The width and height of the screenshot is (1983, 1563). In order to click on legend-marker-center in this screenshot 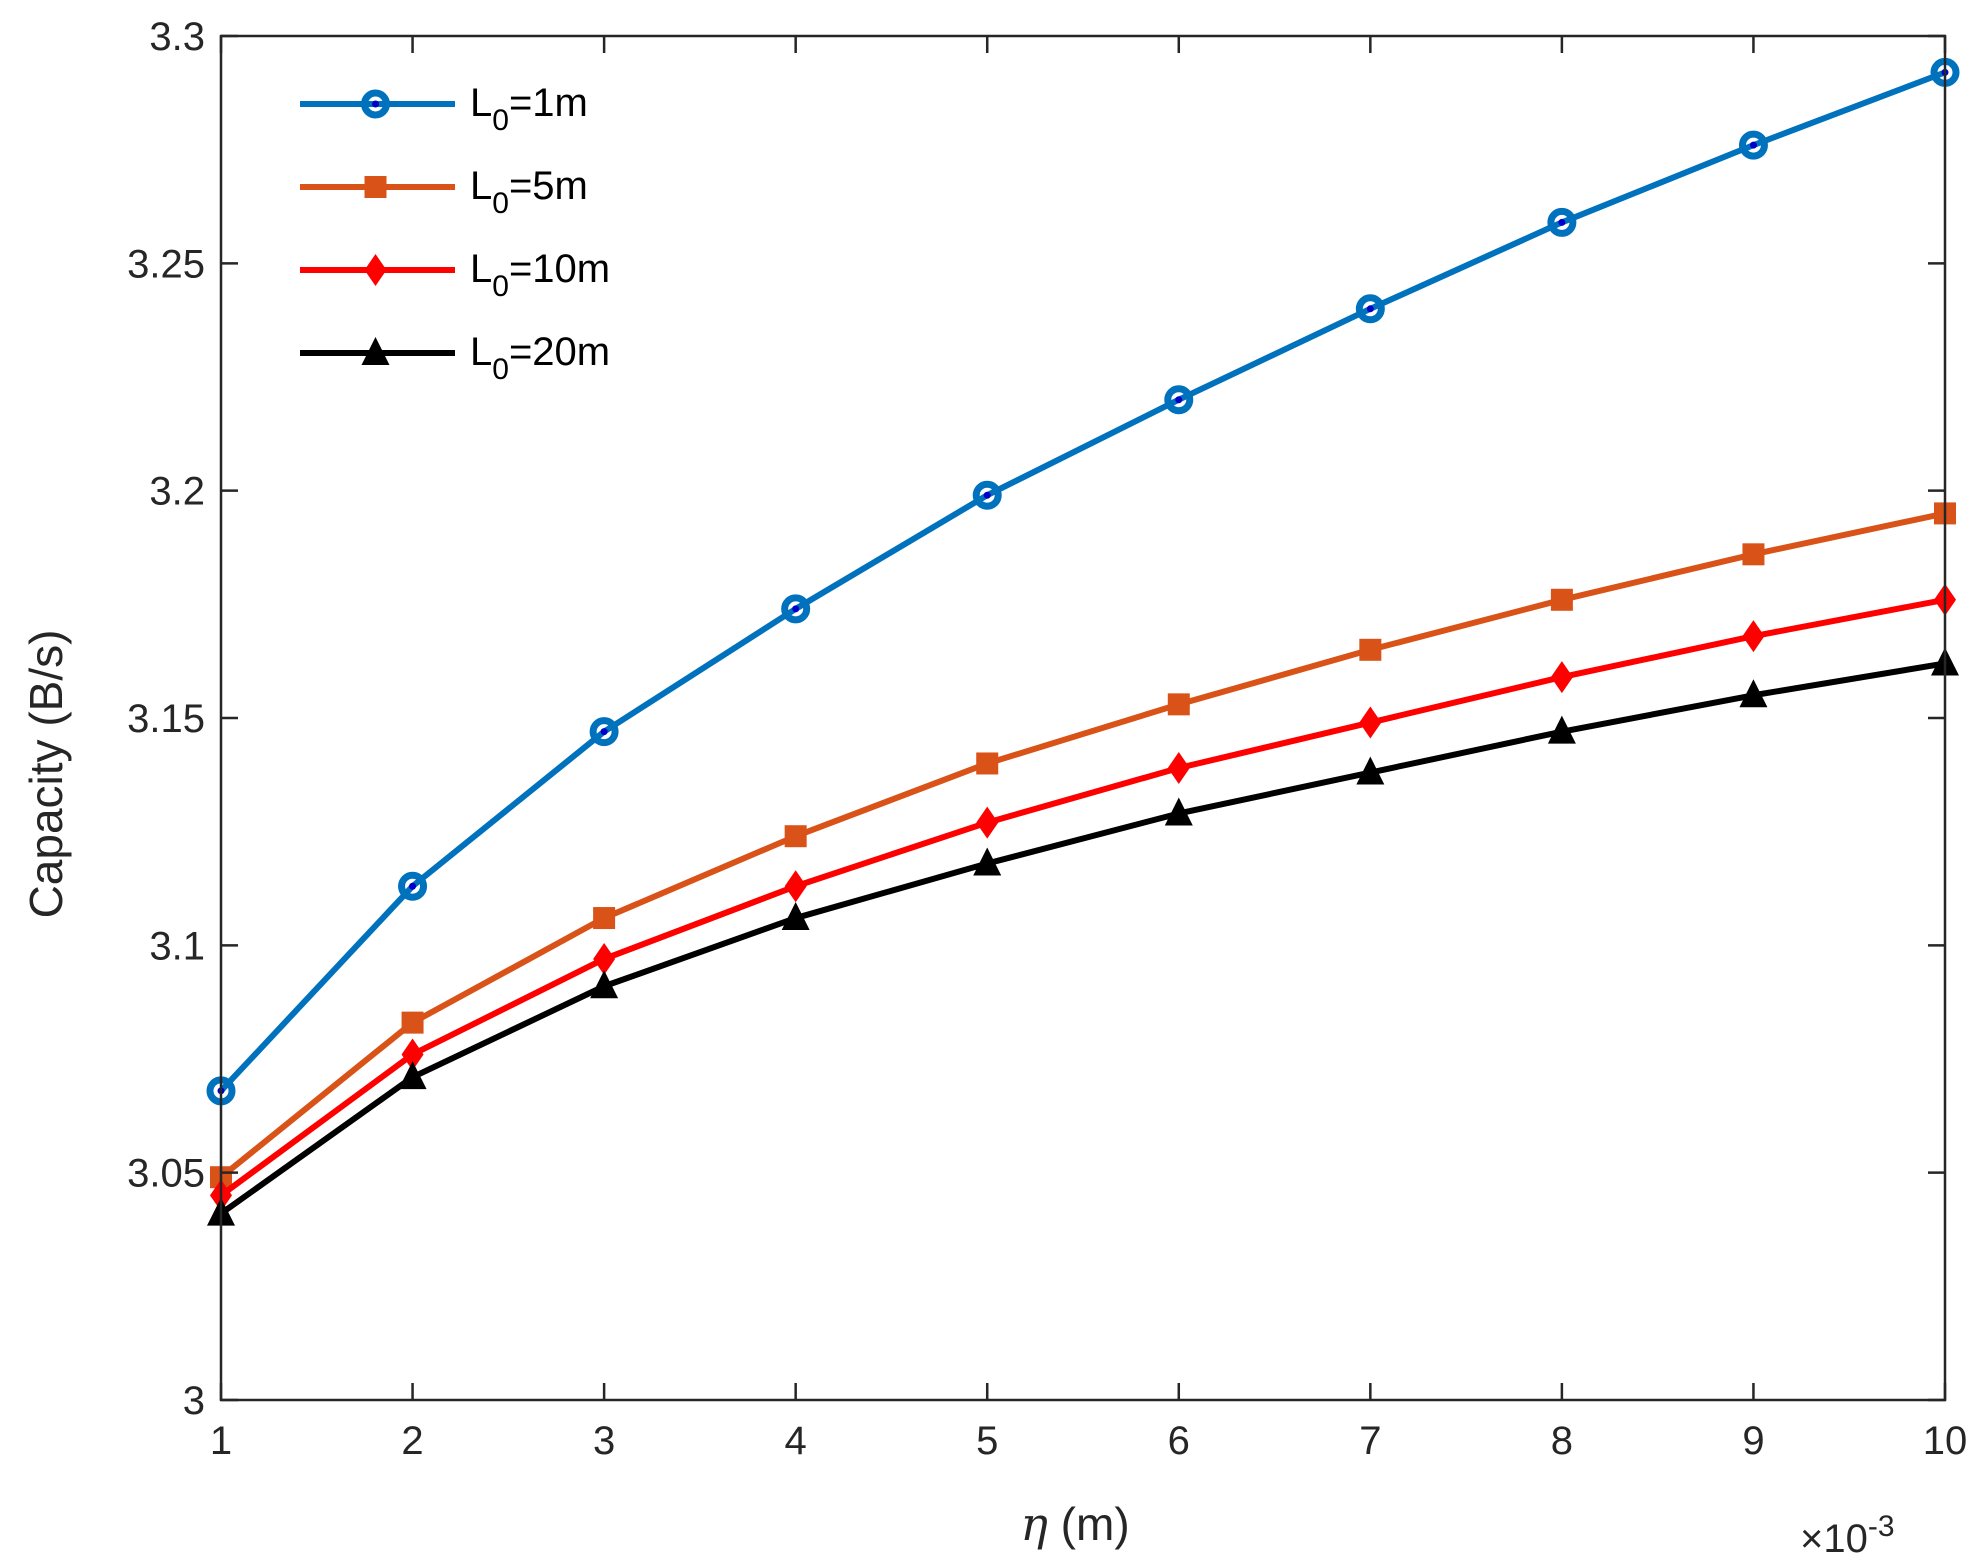, I will do `click(375, 104)`.